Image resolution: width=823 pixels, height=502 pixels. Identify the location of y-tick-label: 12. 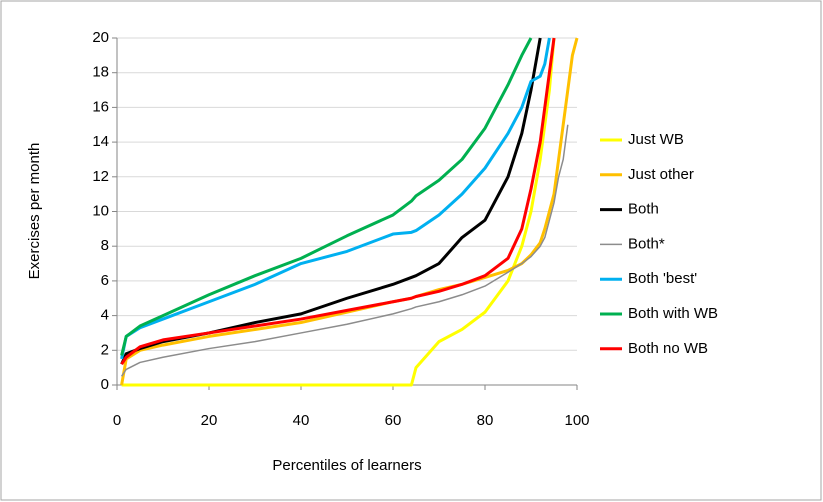
(100, 176).